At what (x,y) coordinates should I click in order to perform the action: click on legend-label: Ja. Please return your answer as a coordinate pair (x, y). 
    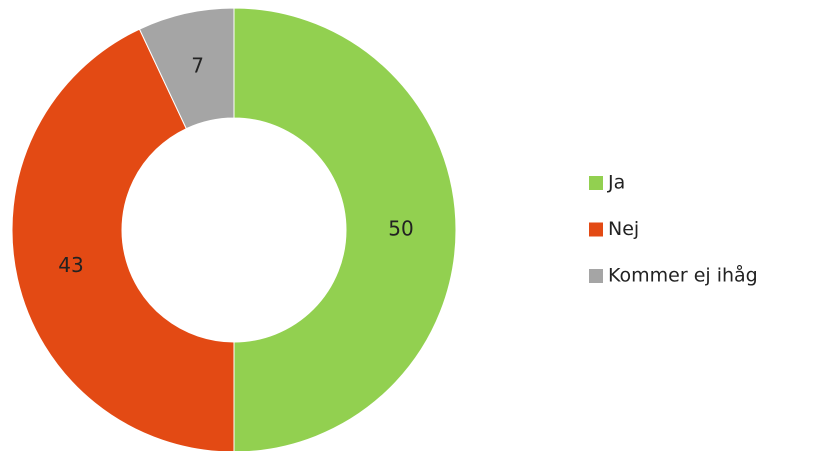
    Looking at the image, I should click on (616, 183).